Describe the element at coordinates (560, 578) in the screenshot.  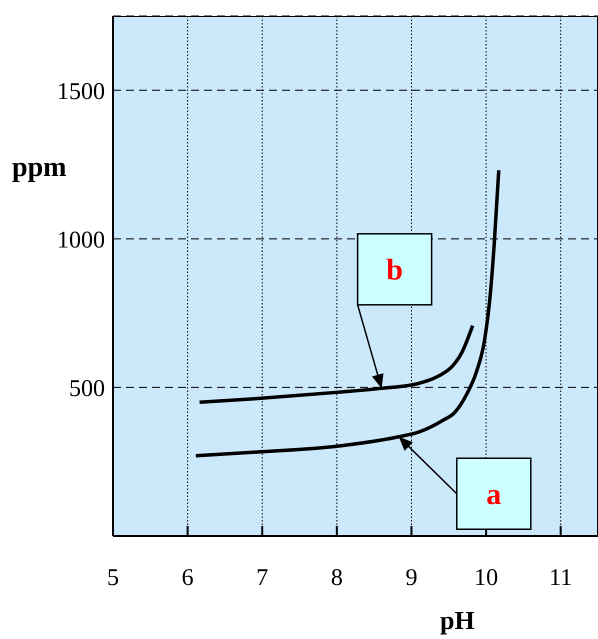
I see `x-tick-label: 11` at that location.